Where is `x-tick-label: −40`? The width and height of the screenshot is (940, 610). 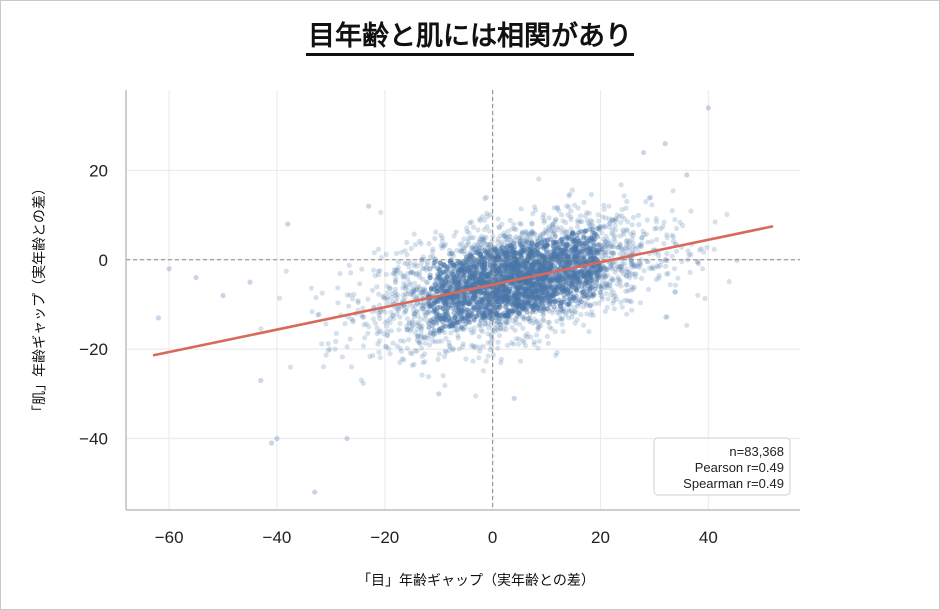 x-tick-label: −40 is located at coordinates (277, 537).